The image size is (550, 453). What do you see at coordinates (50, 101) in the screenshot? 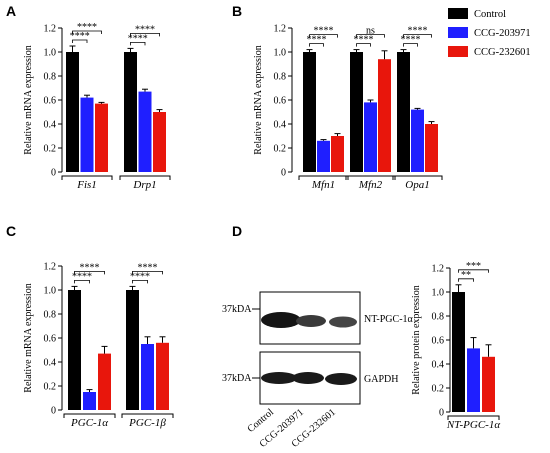
I see `panel-a-ytick-label: 0.6` at bounding box center [50, 101].